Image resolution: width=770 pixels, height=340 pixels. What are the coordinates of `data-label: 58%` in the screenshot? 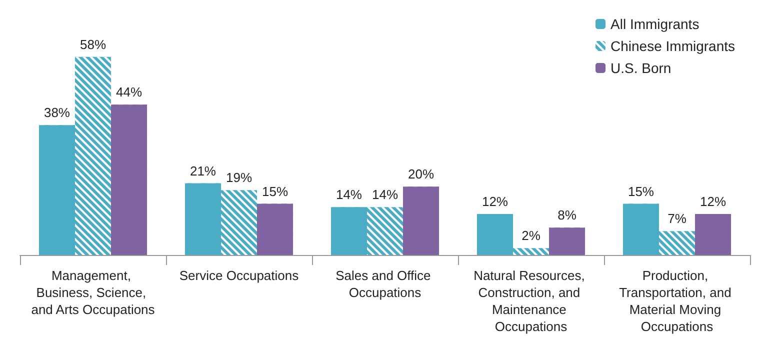 It's located at (93, 44).